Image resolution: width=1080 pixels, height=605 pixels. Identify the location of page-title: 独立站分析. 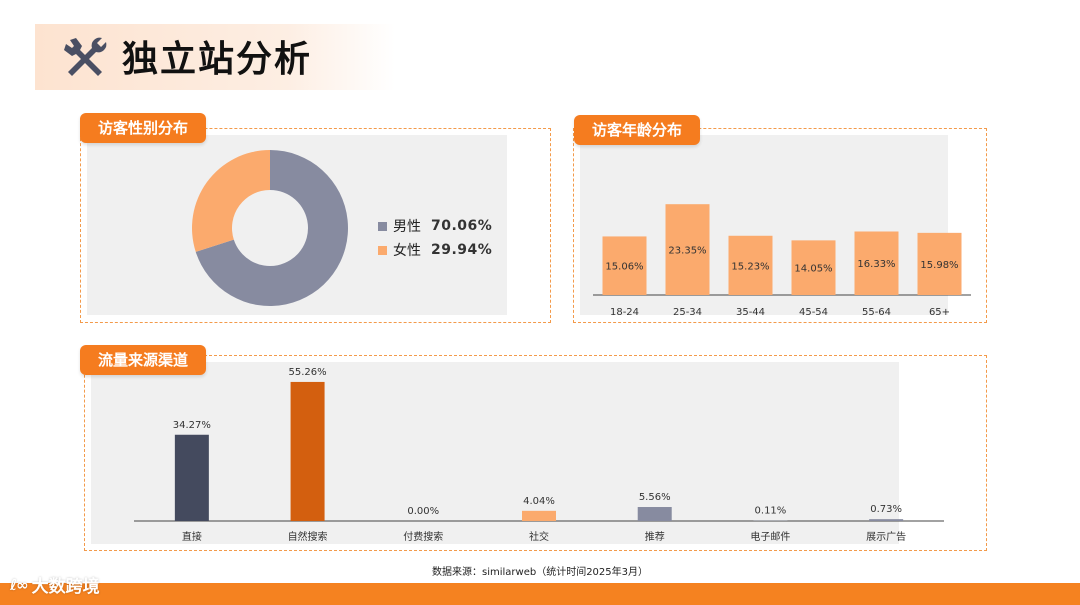
(217, 59).